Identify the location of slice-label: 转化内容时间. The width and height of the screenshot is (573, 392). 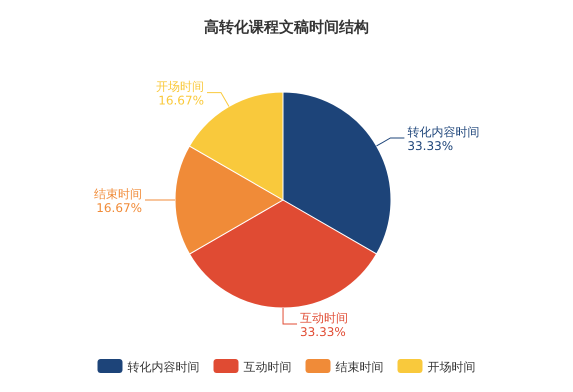
(443, 131).